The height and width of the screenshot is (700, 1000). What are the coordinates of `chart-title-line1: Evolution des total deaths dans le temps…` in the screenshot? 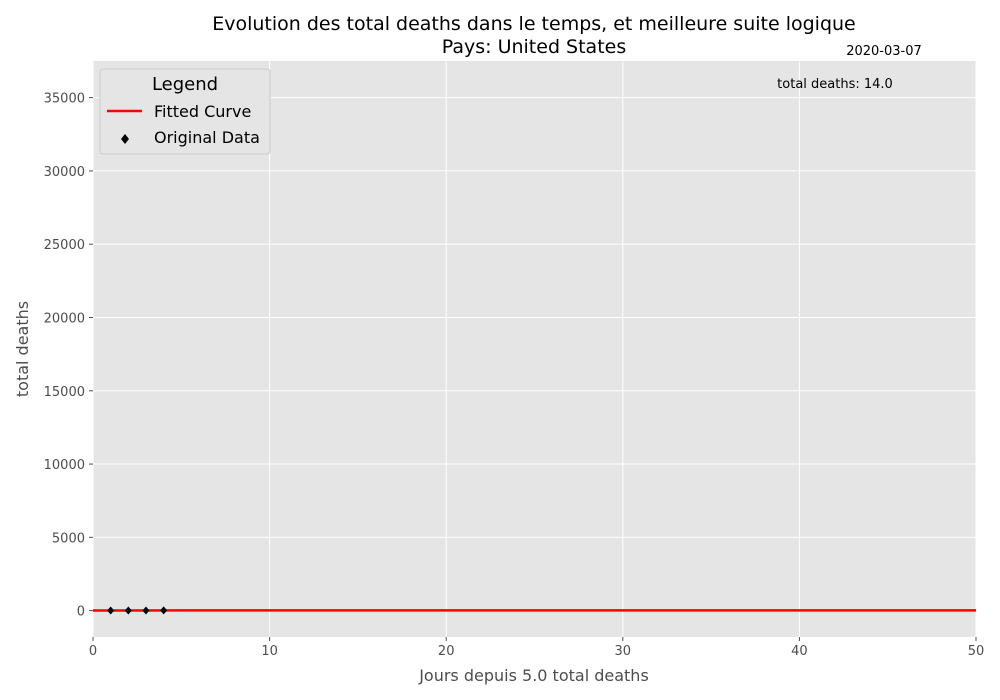 It's located at (534, 24).